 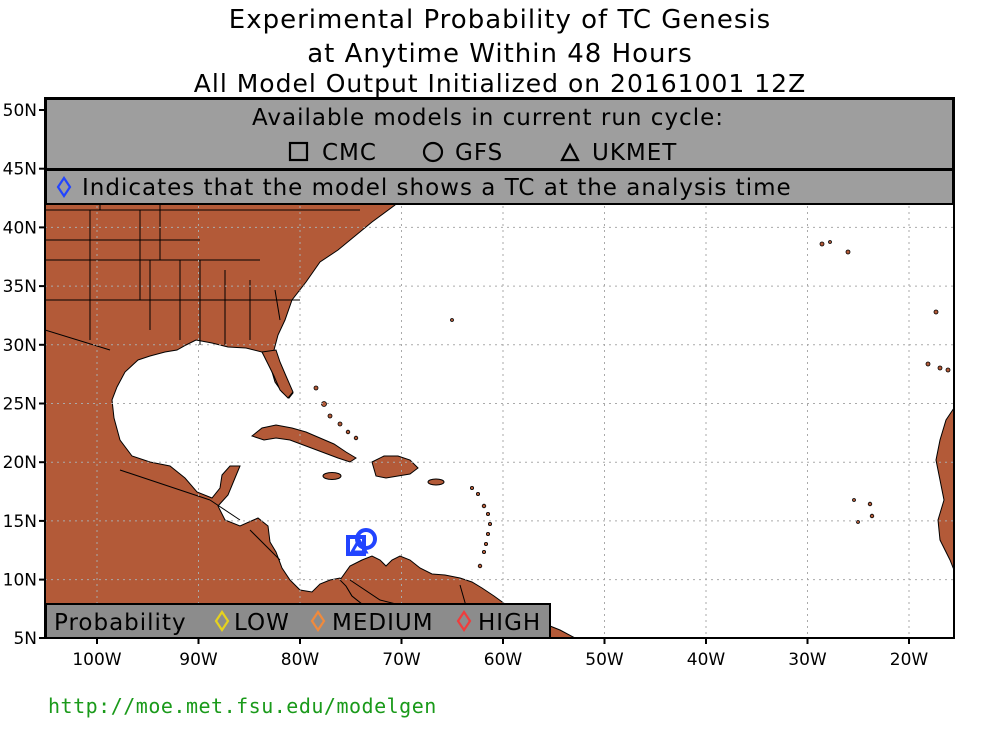 What do you see at coordinates (503, 660) in the screenshot?
I see `lon-label: 60W` at bounding box center [503, 660].